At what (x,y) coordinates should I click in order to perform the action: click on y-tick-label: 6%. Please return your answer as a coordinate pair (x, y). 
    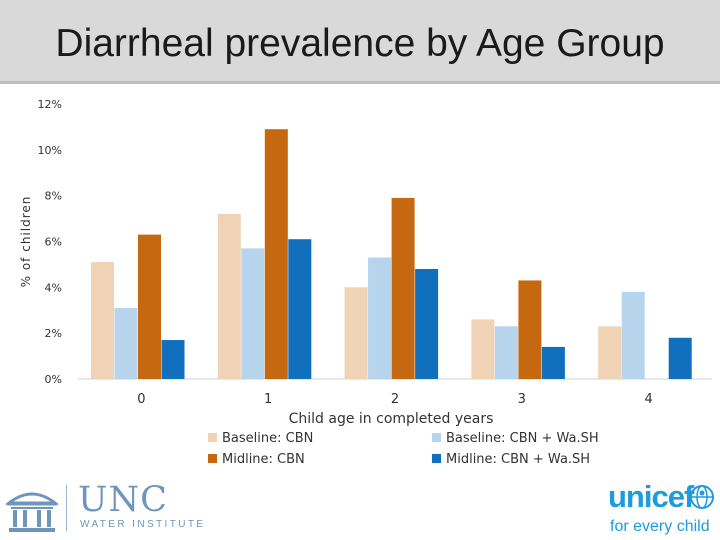
    Looking at the image, I should click on (53, 242).